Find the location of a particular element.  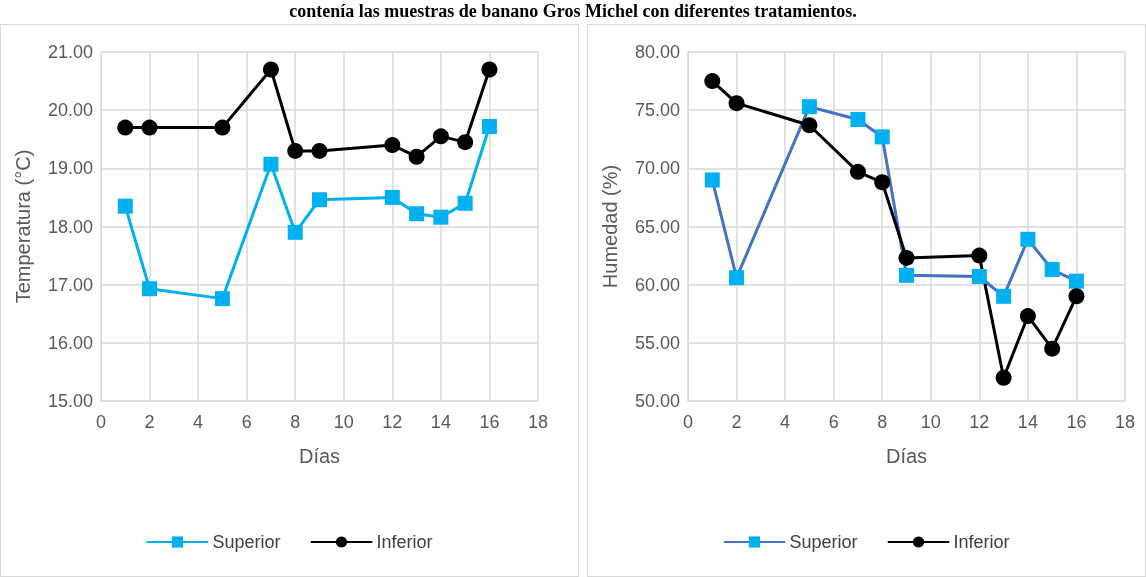

y-tick-label: 55.00 is located at coordinates (657, 342).